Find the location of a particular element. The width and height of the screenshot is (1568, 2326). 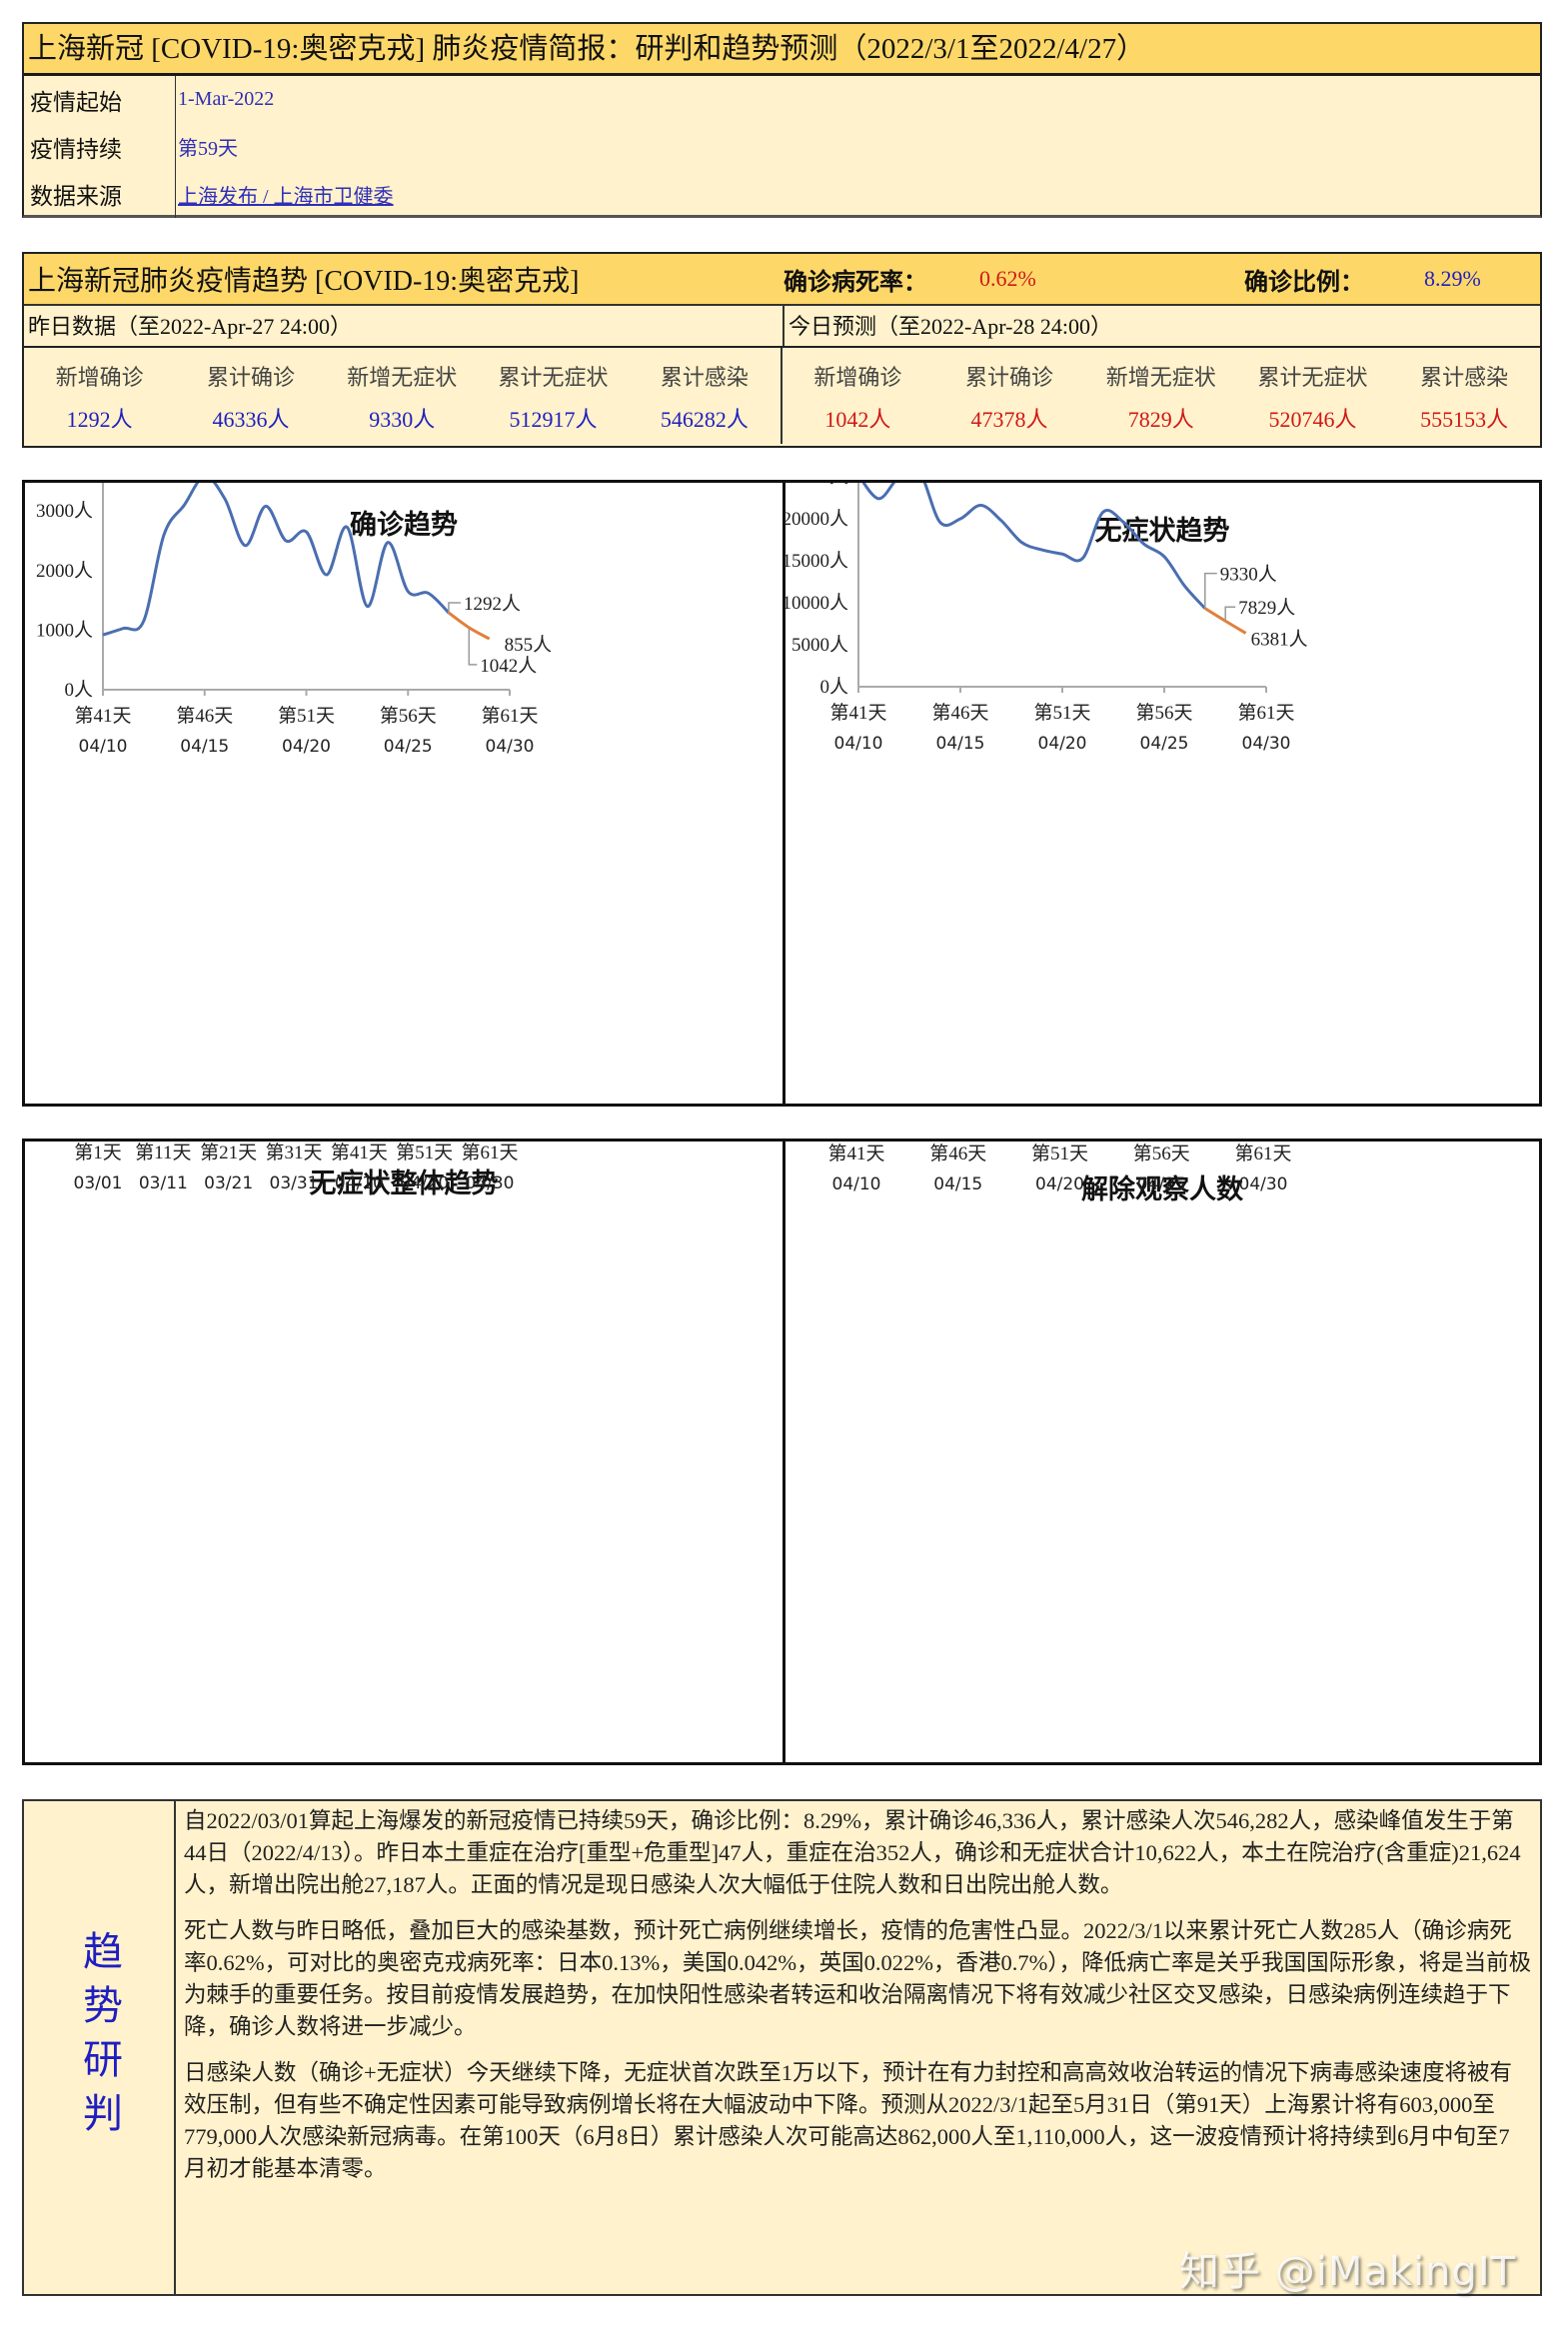

stat-value: 520746人 is located at coordinates (1312, 419).